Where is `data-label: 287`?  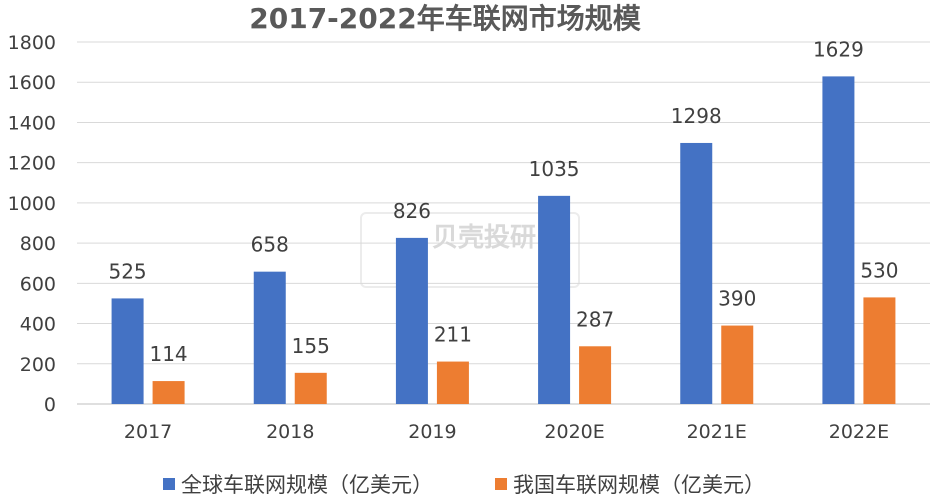
data-label: 287 is located at coordinates (595, 319).